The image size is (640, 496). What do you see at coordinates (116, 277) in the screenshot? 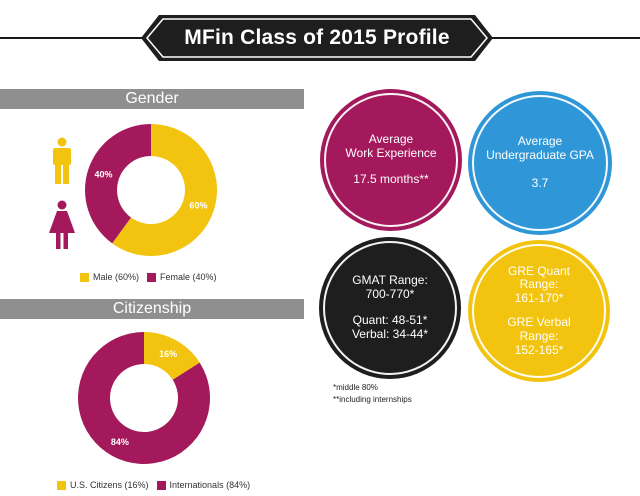
I see `legend-label-male: Male (60%)` at bounding box center [116, 277].